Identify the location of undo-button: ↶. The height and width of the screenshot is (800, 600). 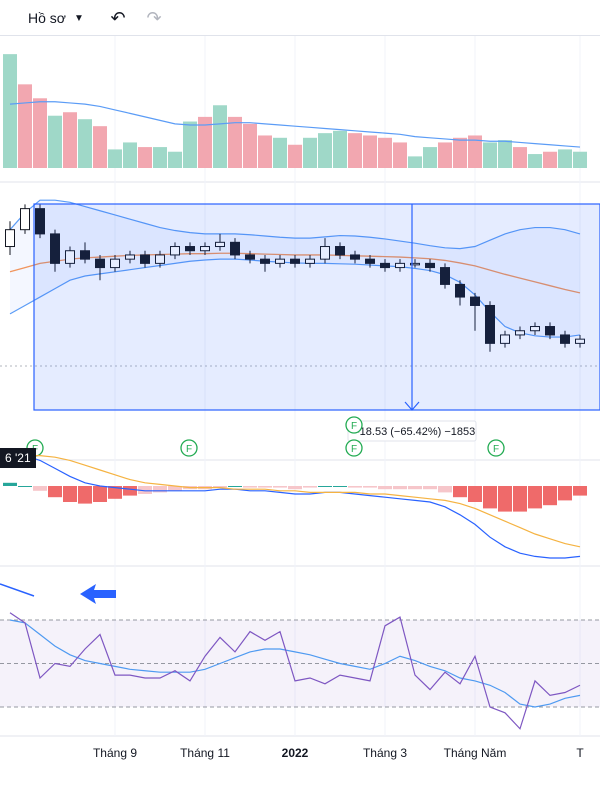
(118, 18).